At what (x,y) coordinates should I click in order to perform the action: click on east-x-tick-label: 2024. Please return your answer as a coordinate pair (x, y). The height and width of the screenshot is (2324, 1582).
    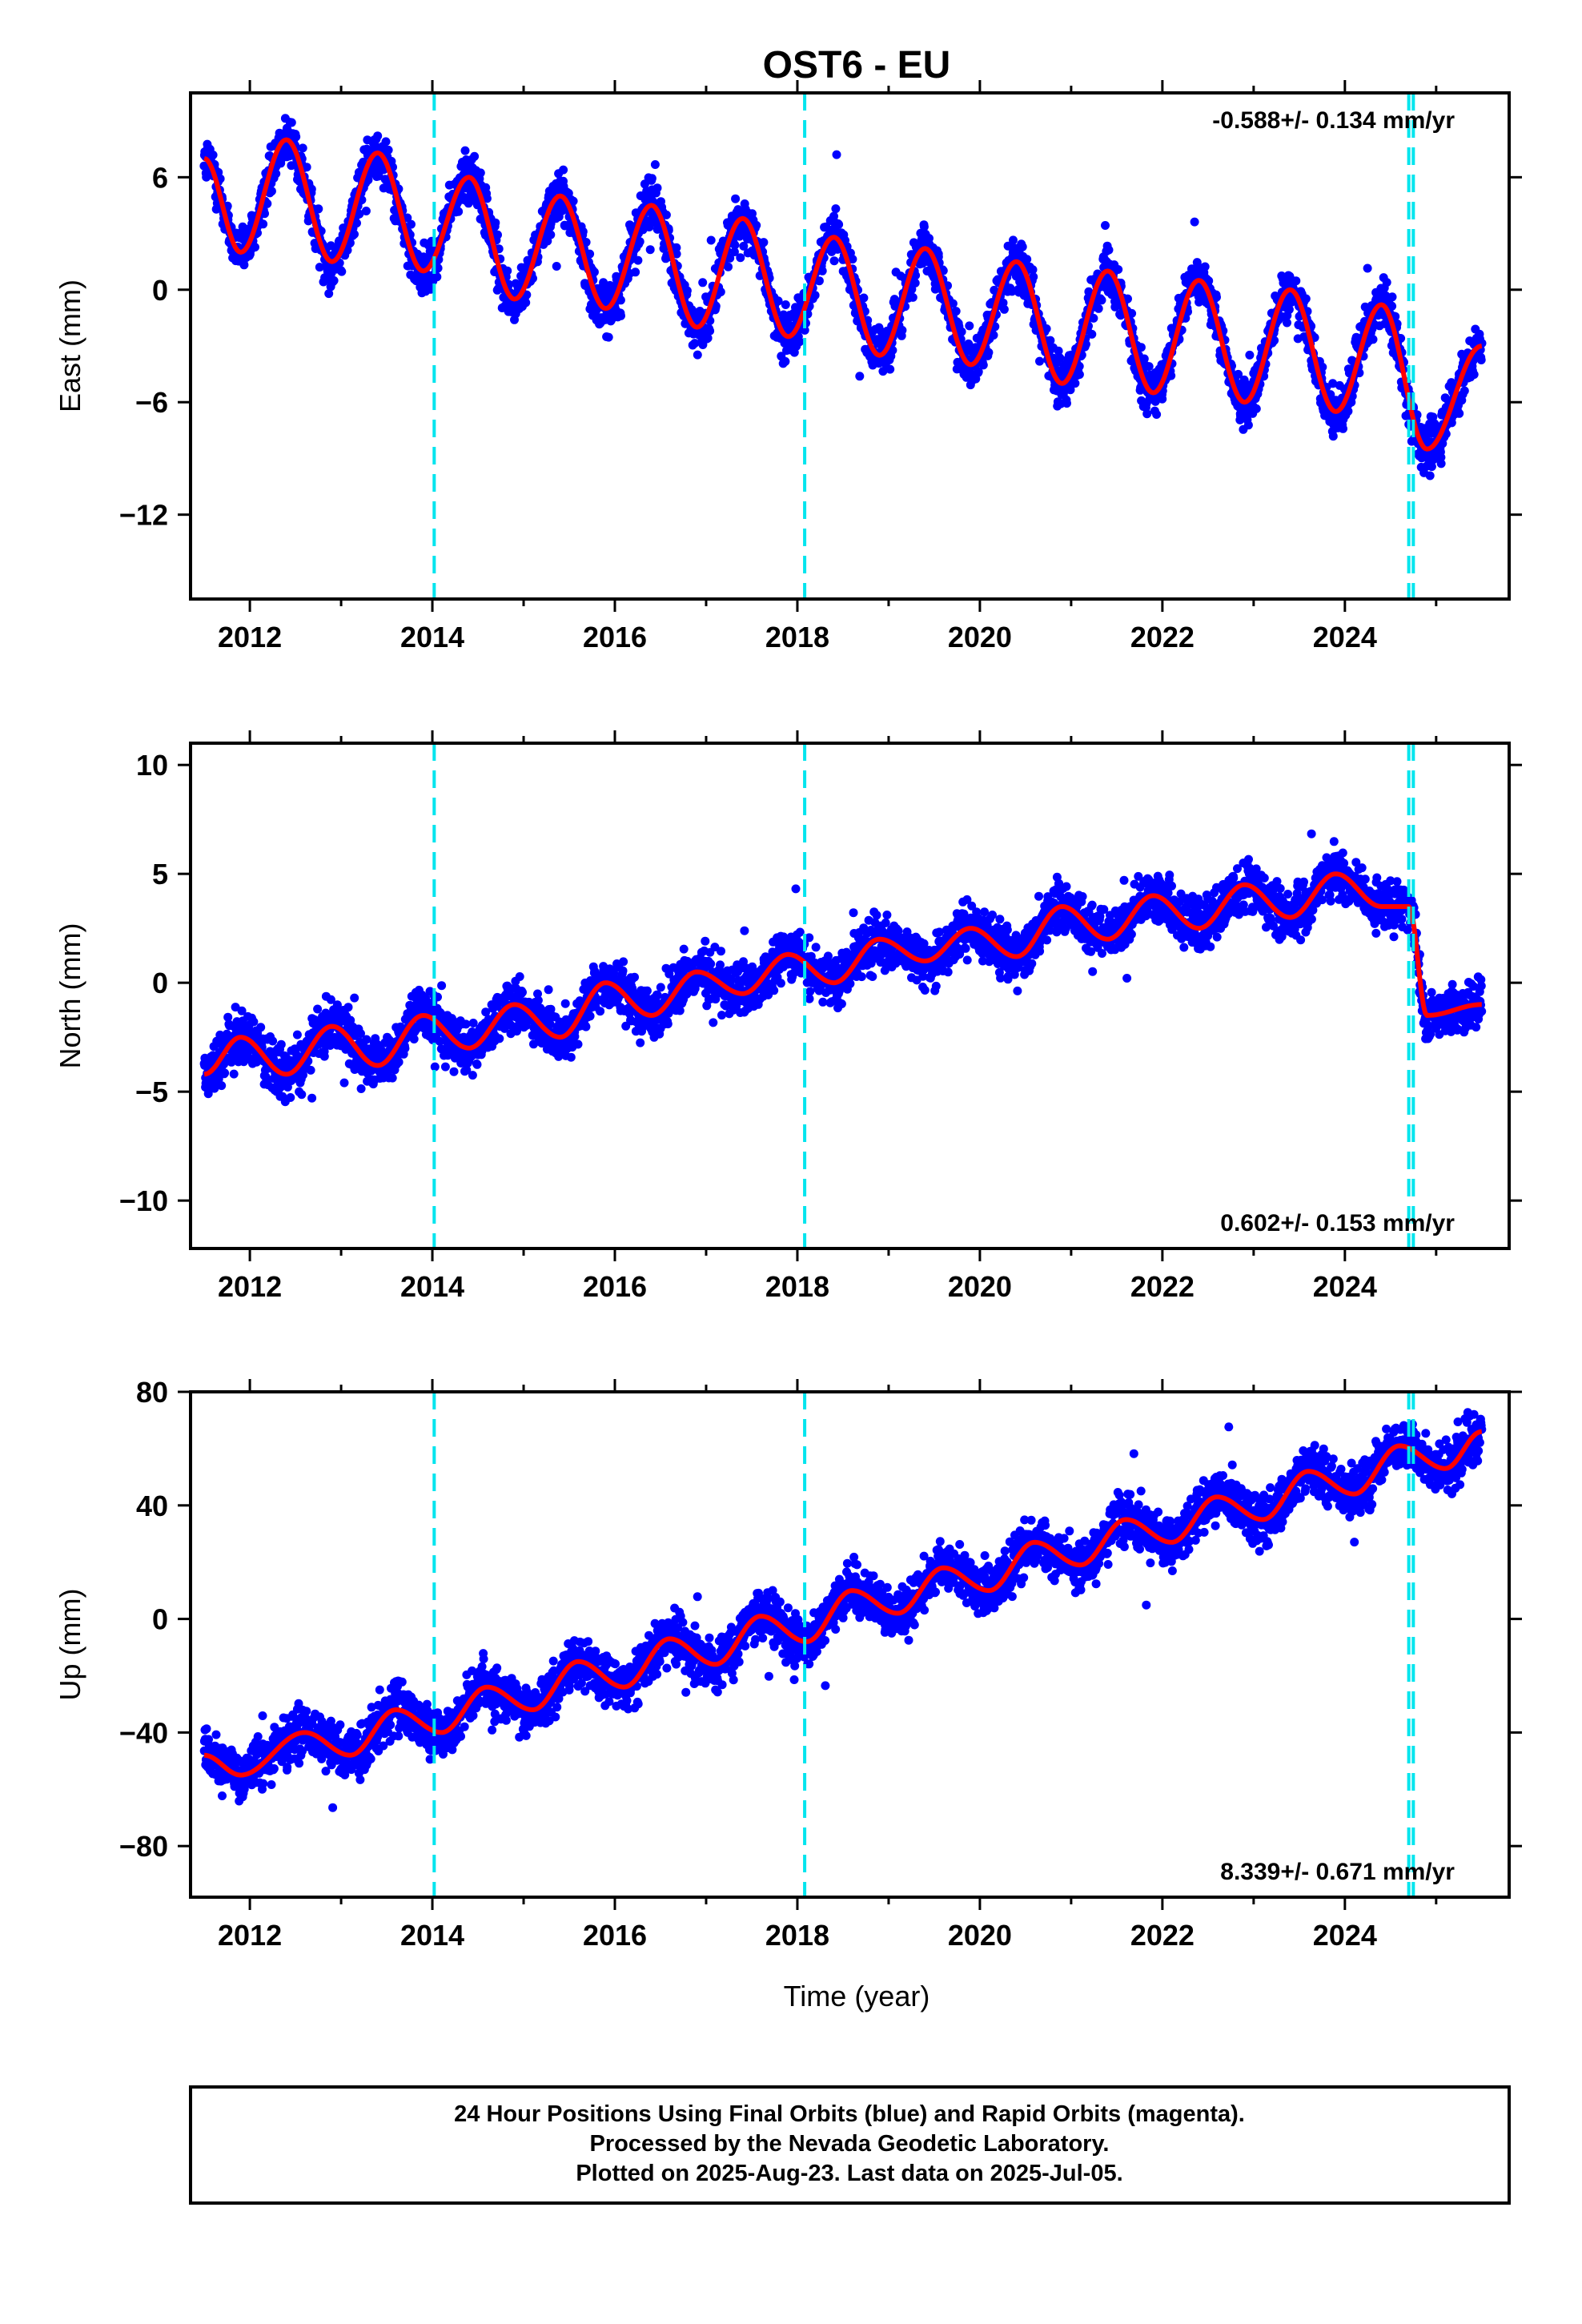
    Looking at the image, I should click on (1345, 637).